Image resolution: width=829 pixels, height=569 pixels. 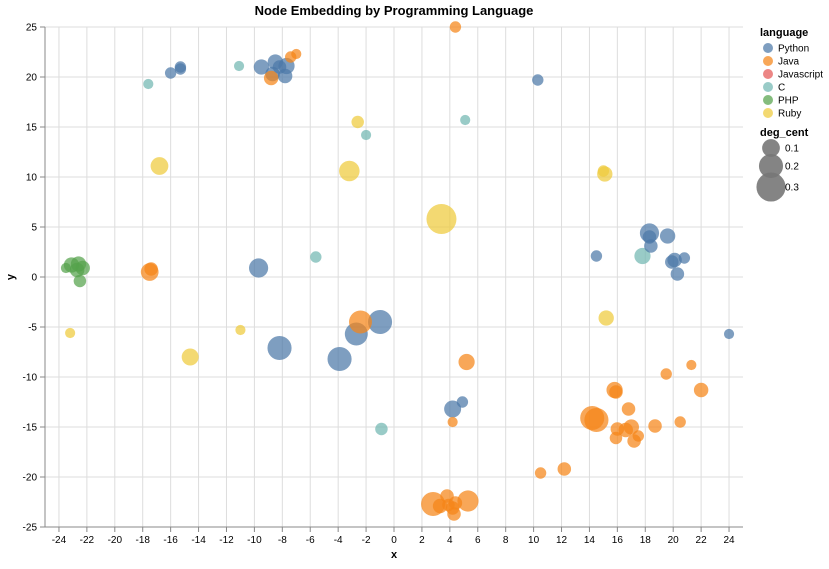 I want to click on x-tick-label: 6, so click(x=478, y=540).